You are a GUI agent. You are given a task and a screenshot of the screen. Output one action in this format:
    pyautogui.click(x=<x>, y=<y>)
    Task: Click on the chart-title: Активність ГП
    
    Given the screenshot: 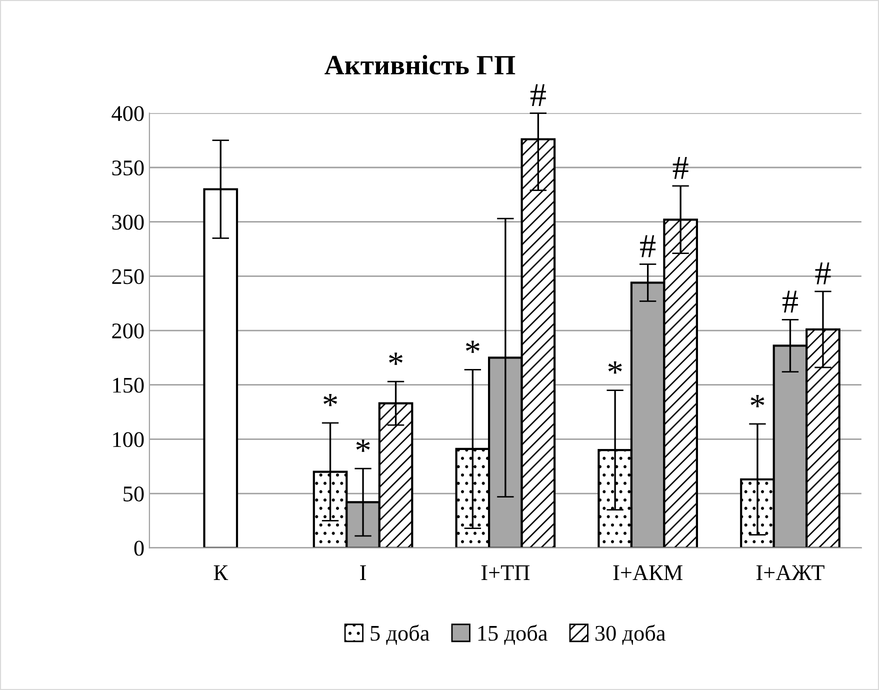 What is the action you would take?
    pyautogui.click(x=420, y=64)
    